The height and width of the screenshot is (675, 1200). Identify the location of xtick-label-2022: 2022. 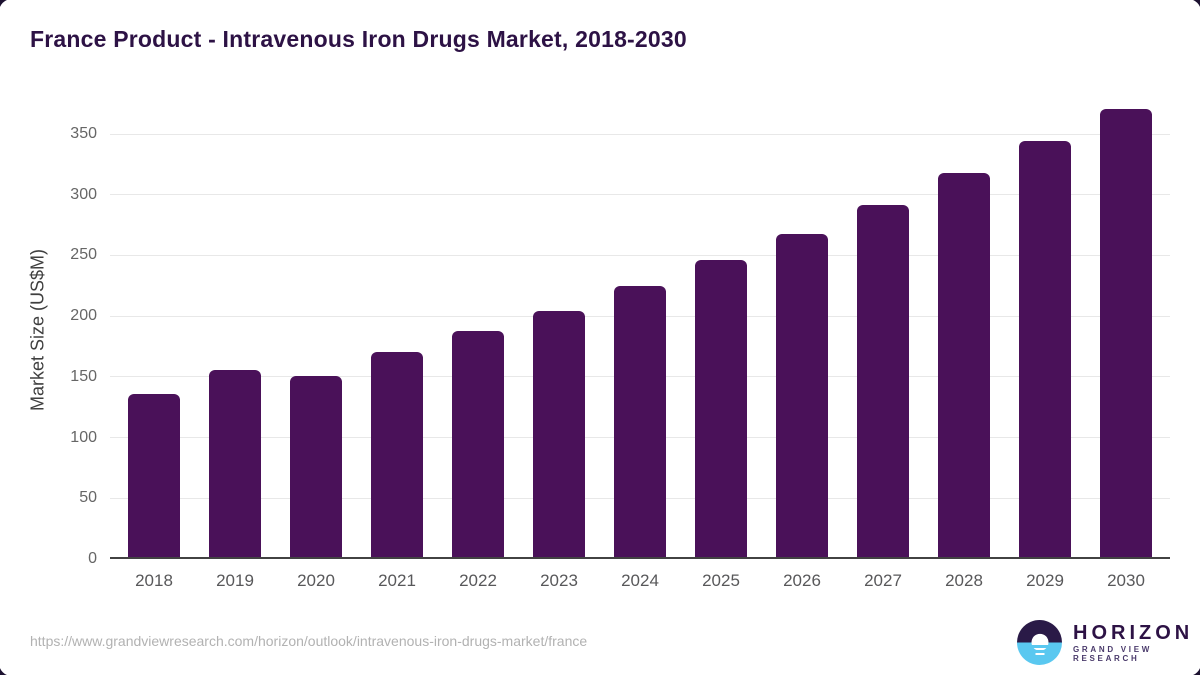
(478, 580).